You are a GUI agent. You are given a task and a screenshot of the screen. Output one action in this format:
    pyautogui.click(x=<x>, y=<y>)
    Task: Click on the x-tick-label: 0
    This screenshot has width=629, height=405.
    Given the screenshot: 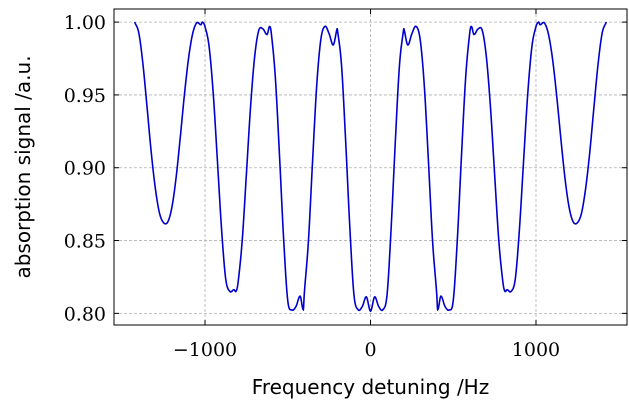 What is the action you would take?
    pyautogui.click(x=370, y=350)
    